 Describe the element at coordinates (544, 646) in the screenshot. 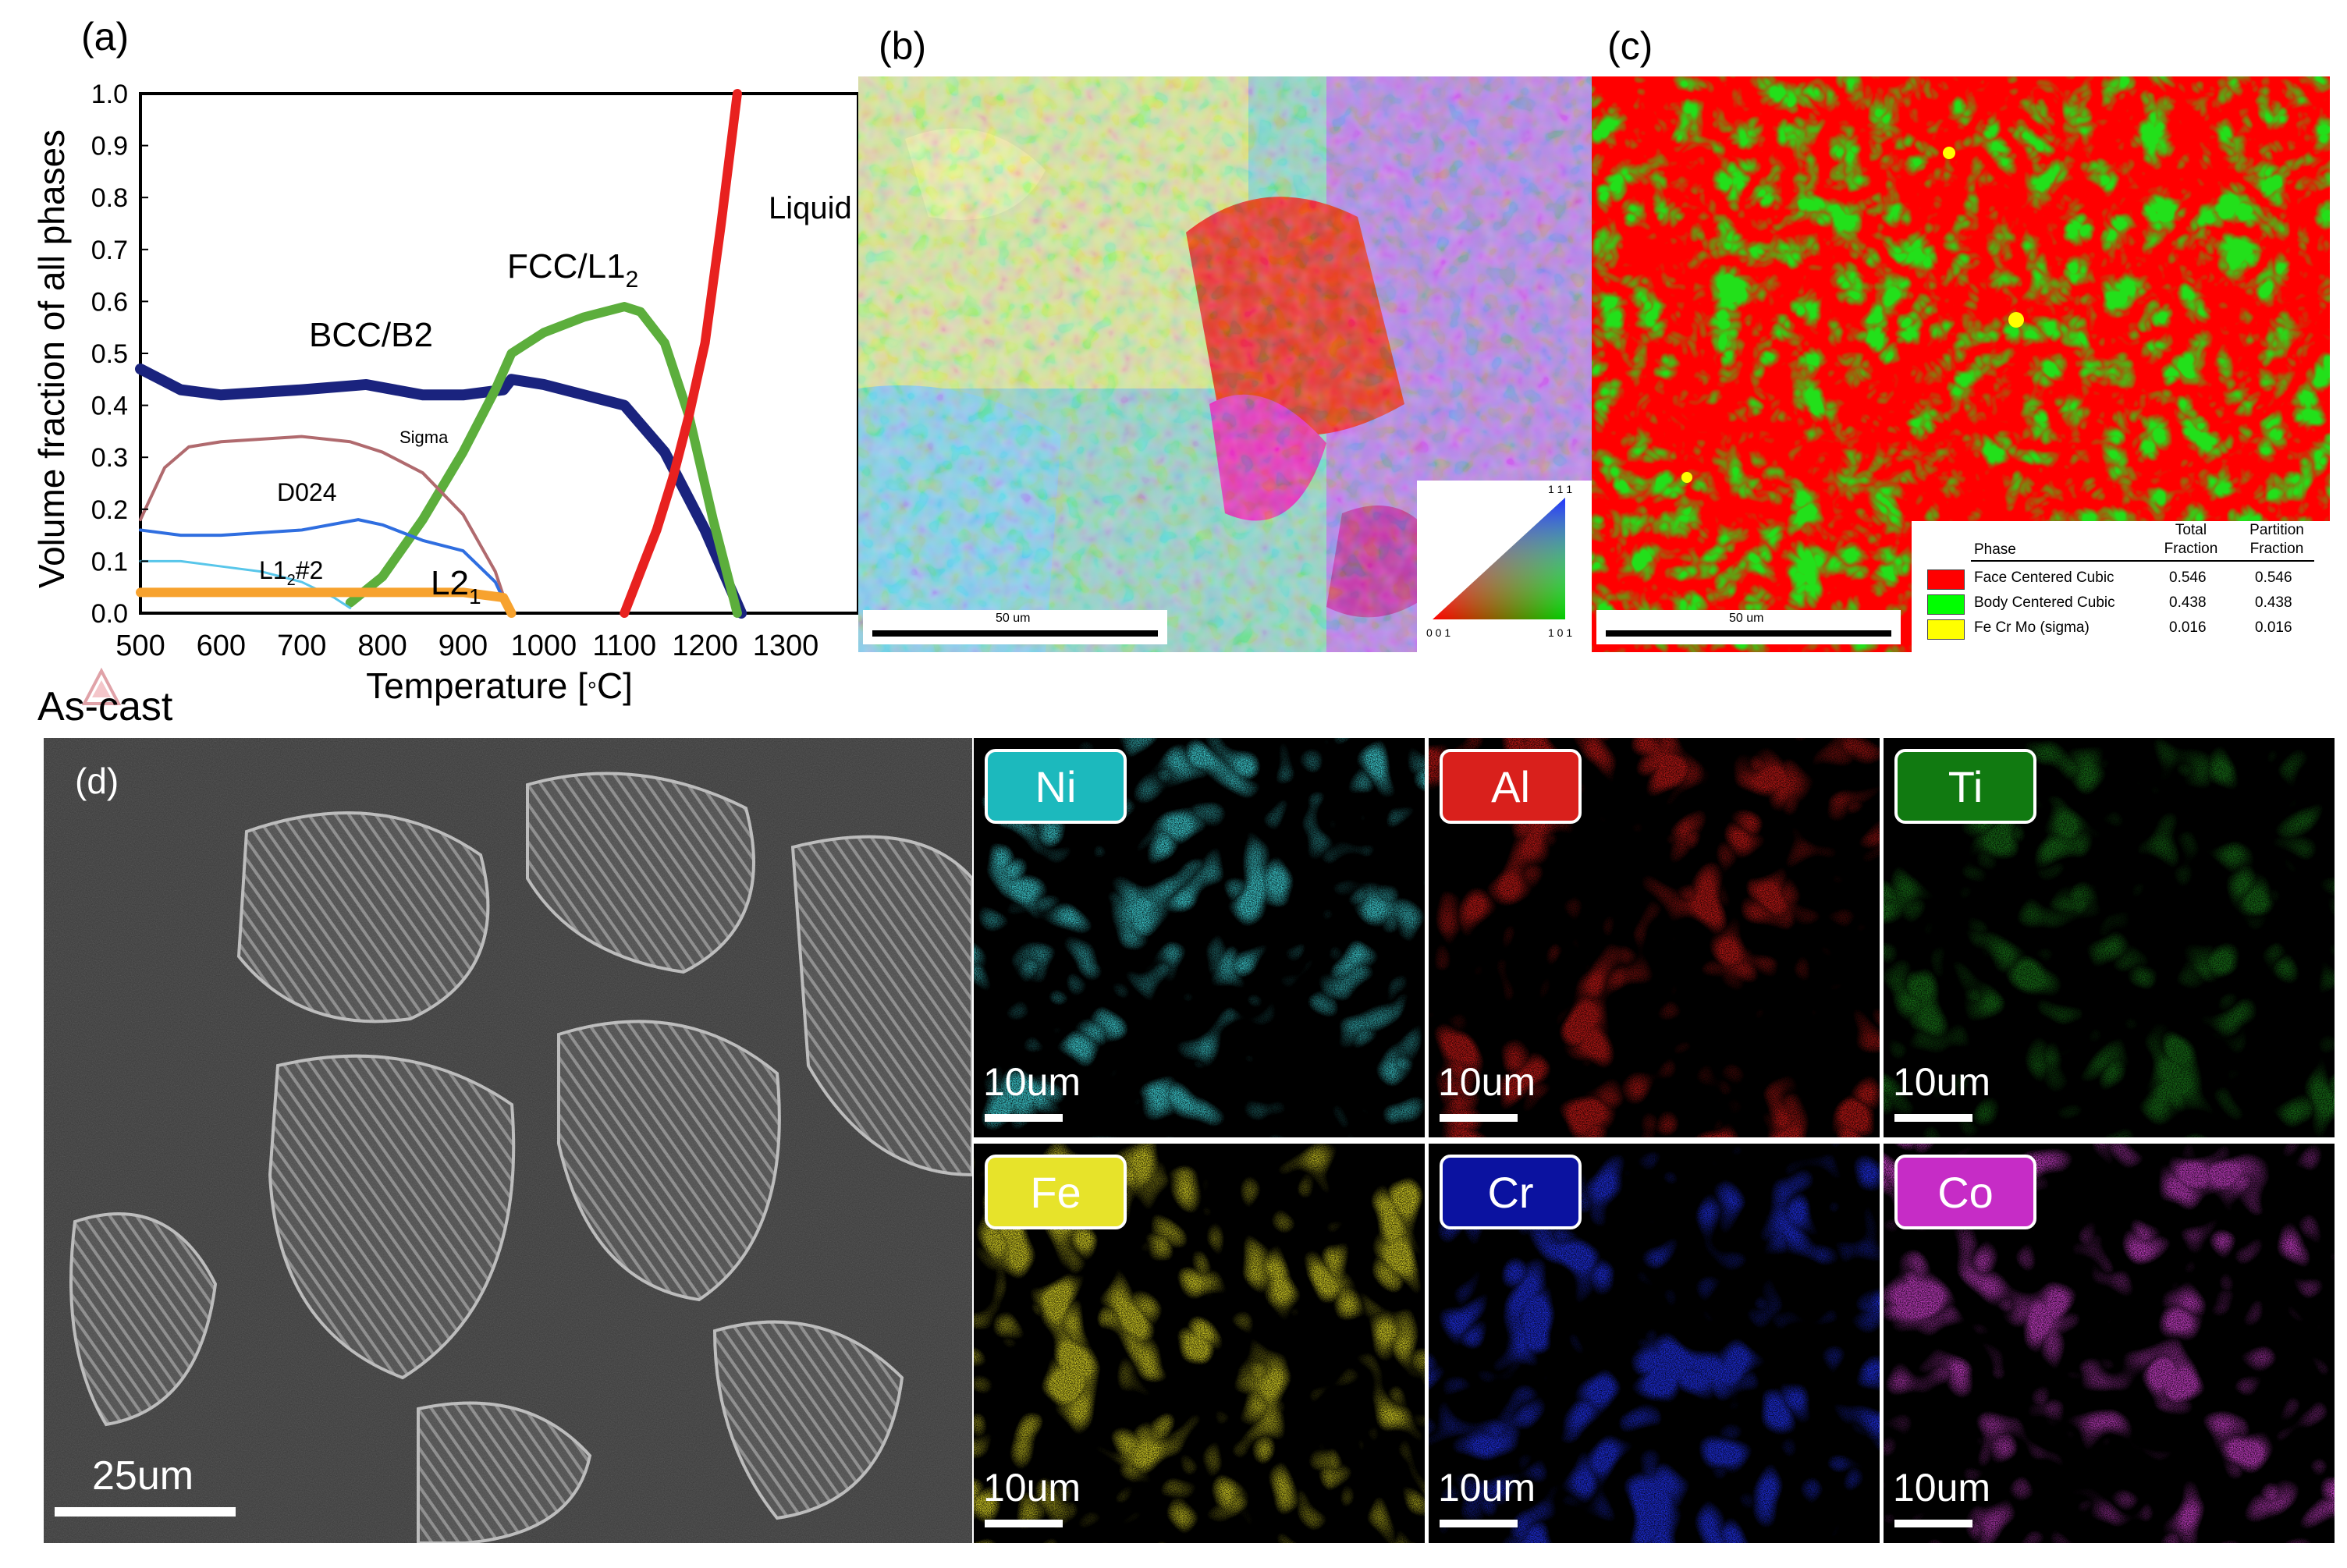

I see `x-tick-label: 1000` at that location.